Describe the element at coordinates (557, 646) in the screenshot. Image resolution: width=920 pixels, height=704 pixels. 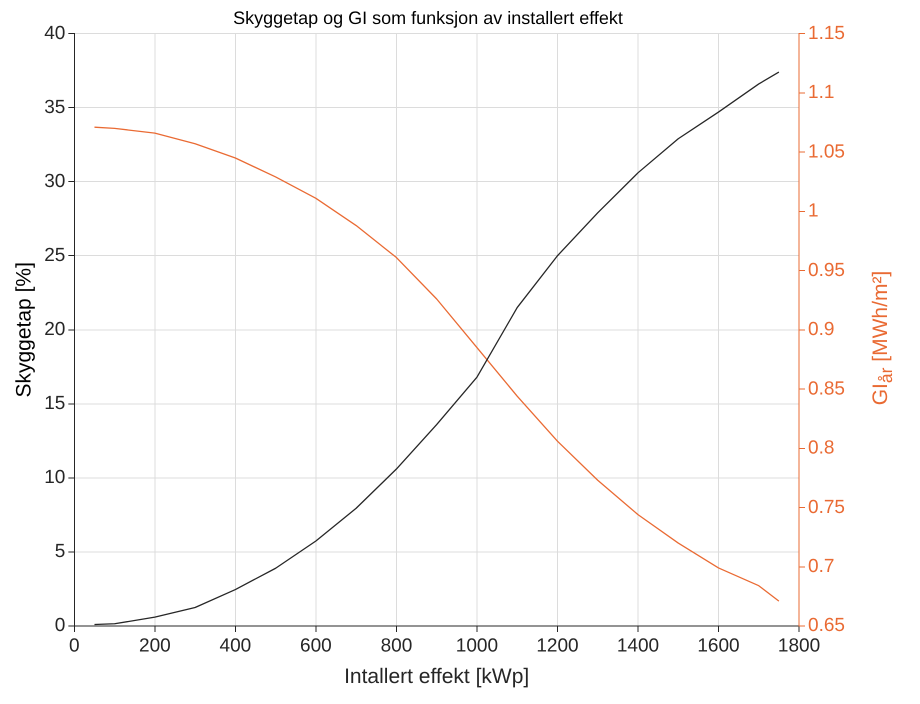
I see `x-tick-label: 1200` at that location.